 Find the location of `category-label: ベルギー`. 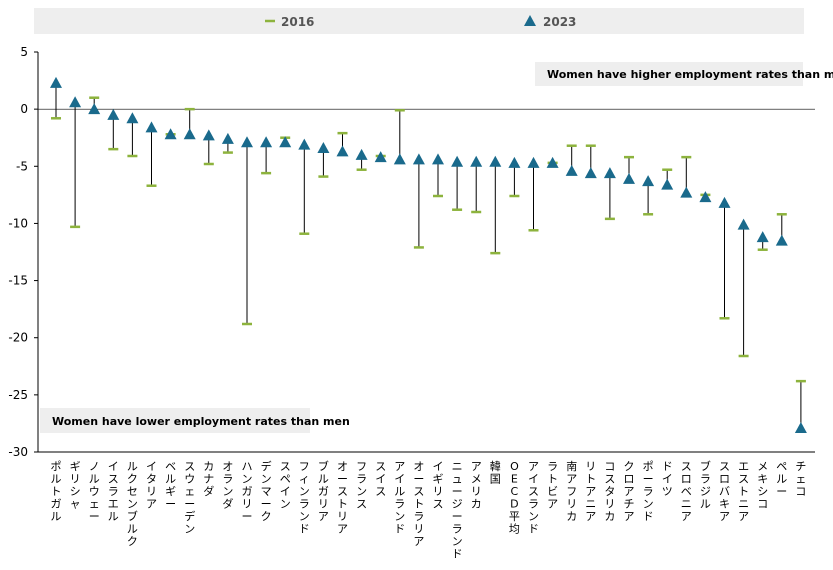

category-label: ベルギー is located at coordinates (170, 485).